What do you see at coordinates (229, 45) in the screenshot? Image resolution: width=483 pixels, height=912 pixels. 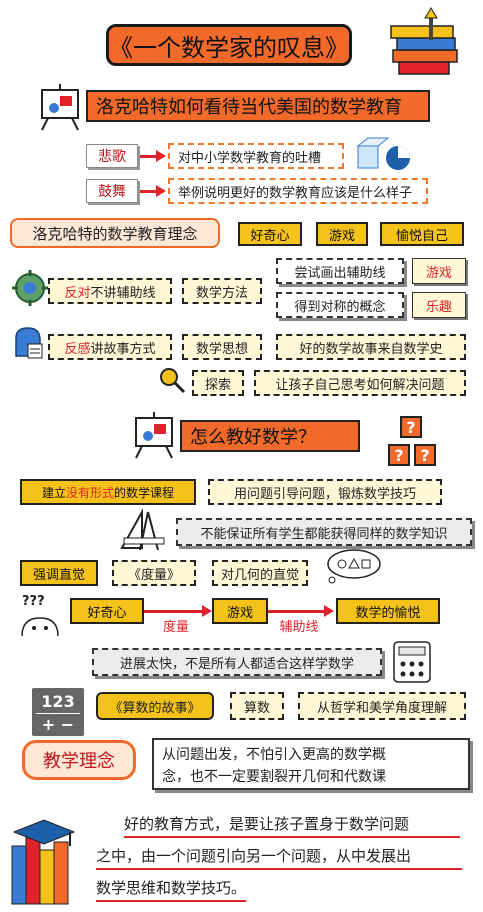 I see `page-title: 《一个数学家的叹息》` at bounding box center [229, 45].